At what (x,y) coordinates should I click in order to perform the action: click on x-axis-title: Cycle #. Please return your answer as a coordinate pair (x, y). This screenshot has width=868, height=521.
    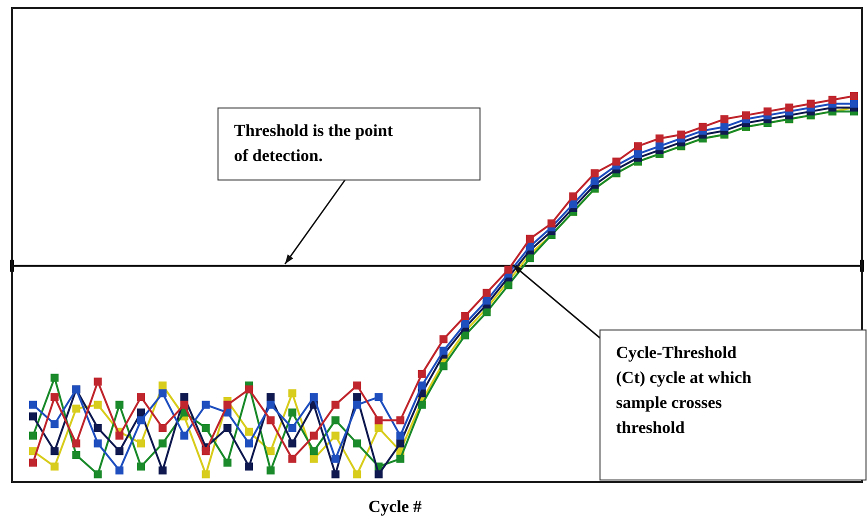
    Looking at the image, I should click on (395, 506).